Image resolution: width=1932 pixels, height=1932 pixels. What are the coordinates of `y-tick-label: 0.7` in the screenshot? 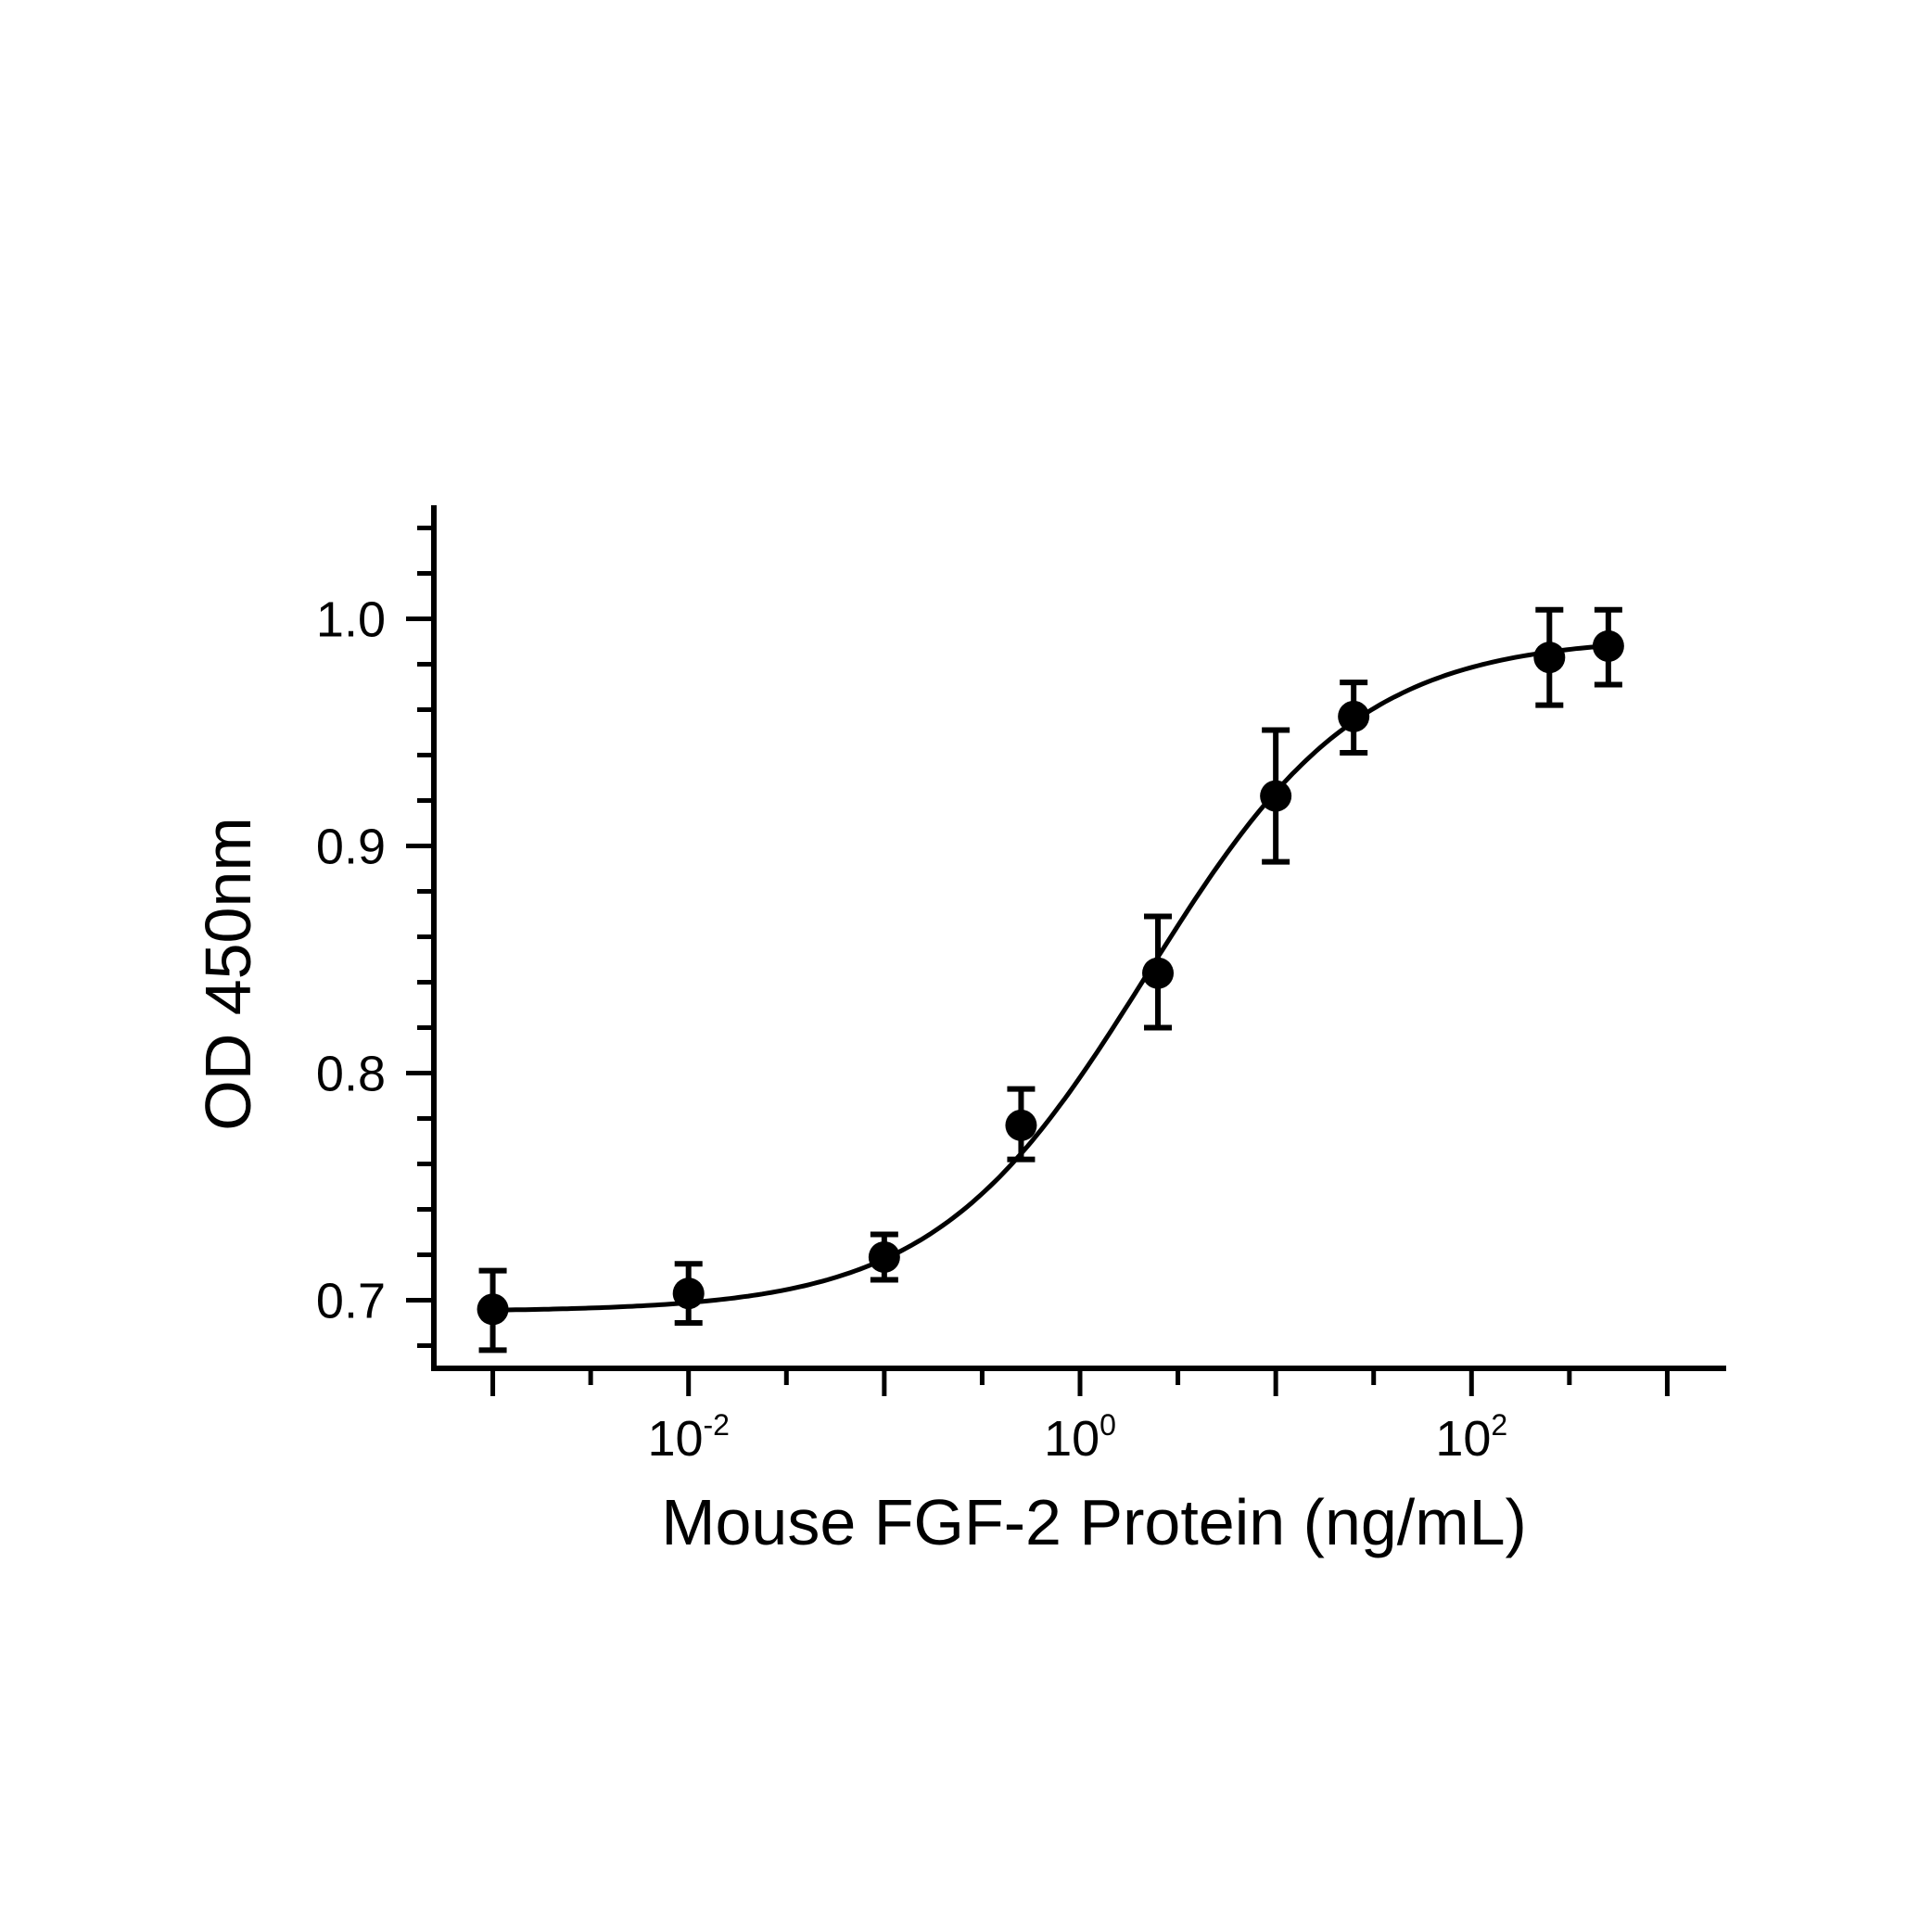 It's located at (351, 1301).